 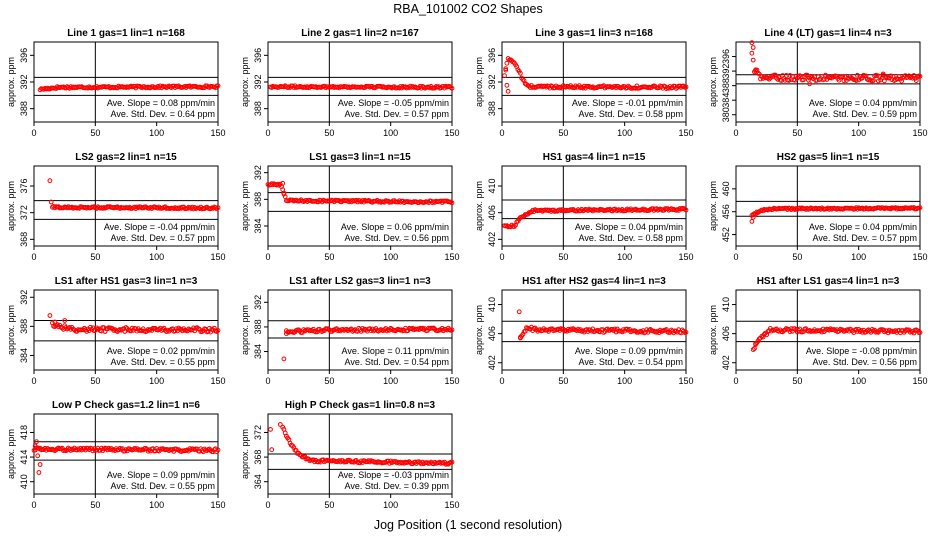 I want to click on figure-title: RBA_101002 CO2 Shapes, so click(x=468, y=9).